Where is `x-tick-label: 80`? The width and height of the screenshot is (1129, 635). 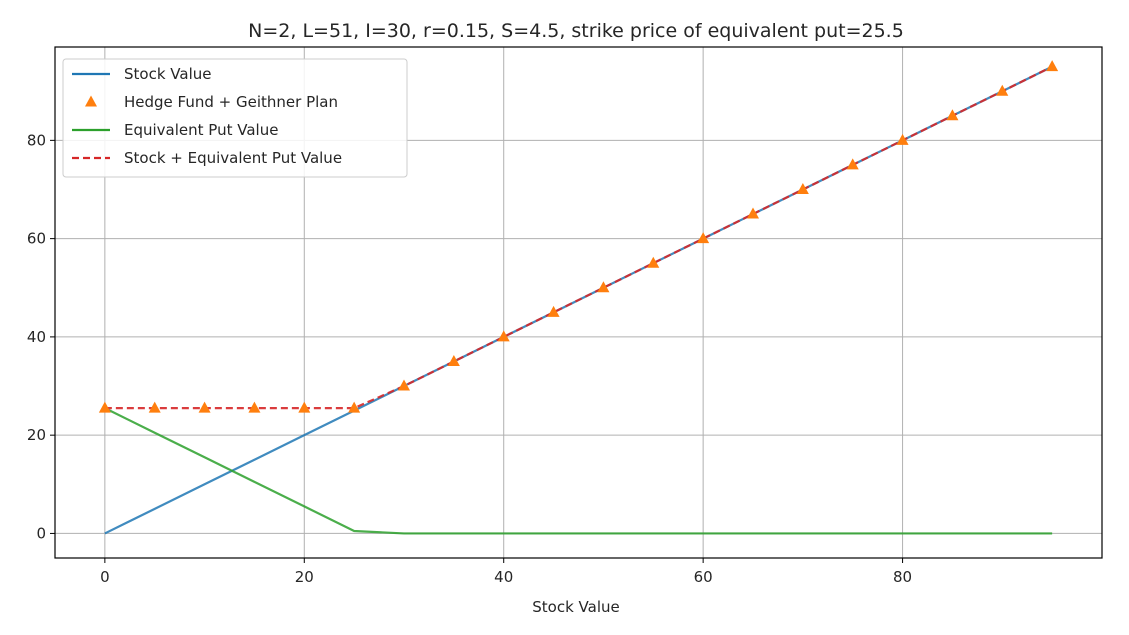 x-tick-label: 80 is located at coordinates (902, 577).